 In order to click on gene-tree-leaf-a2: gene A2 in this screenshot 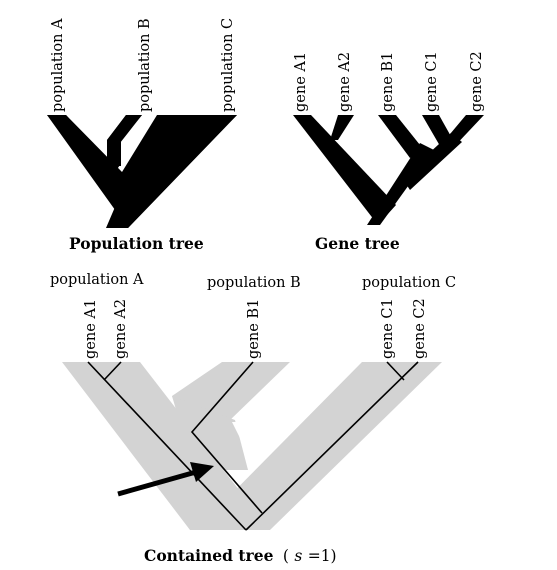, I will do `click(345, 82)`.